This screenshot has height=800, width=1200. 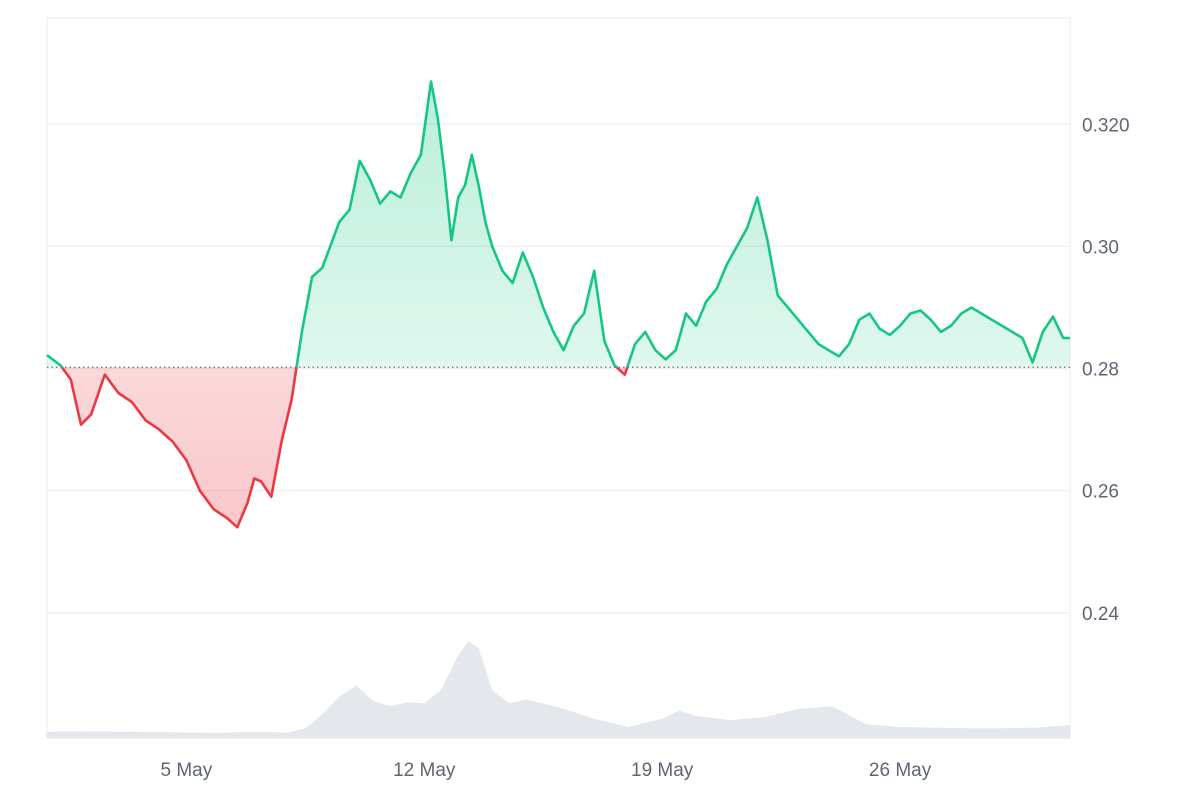 What do you see at coordinates (1100, 614) in the screenshot?
I see `y-tick-label: 0.24` at bounding box center [1100, 614].